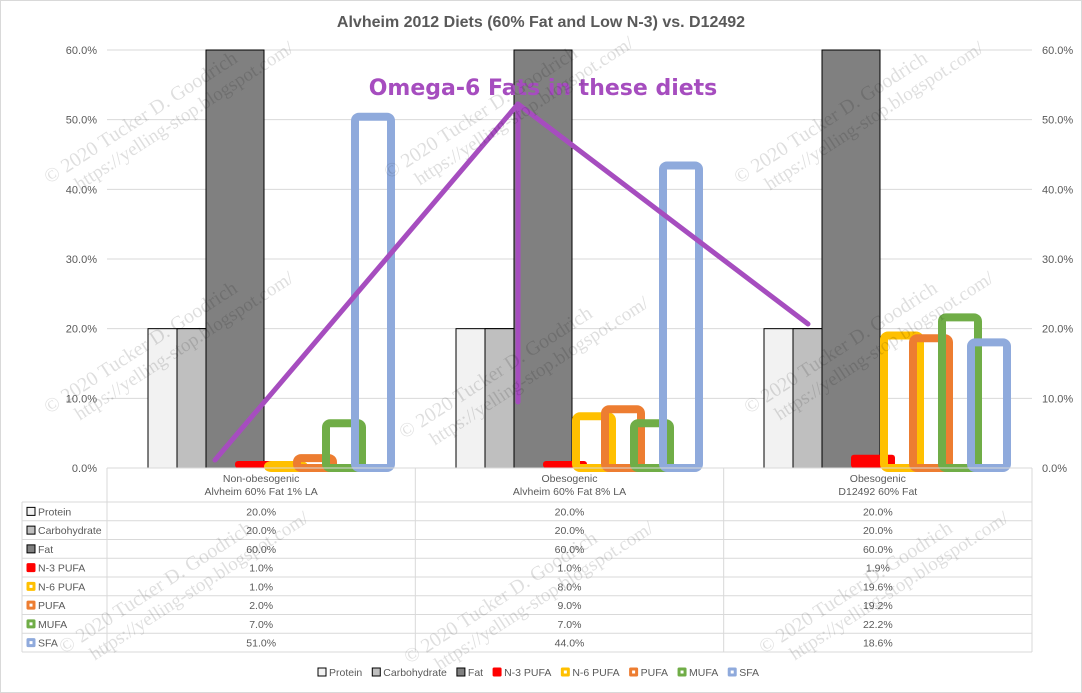  Describe the element at coordinates (569, 492) in the screenshot. I see `category-label: Alvheim 60% Fat 8% LA` at that location.